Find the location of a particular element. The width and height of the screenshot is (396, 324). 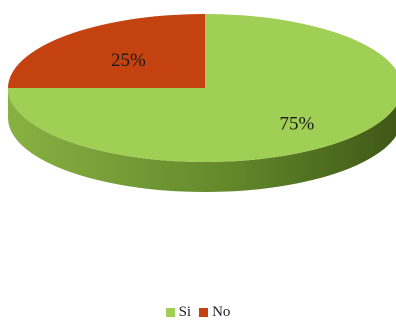

pie-slice-no is located at coordinates (106, 51).